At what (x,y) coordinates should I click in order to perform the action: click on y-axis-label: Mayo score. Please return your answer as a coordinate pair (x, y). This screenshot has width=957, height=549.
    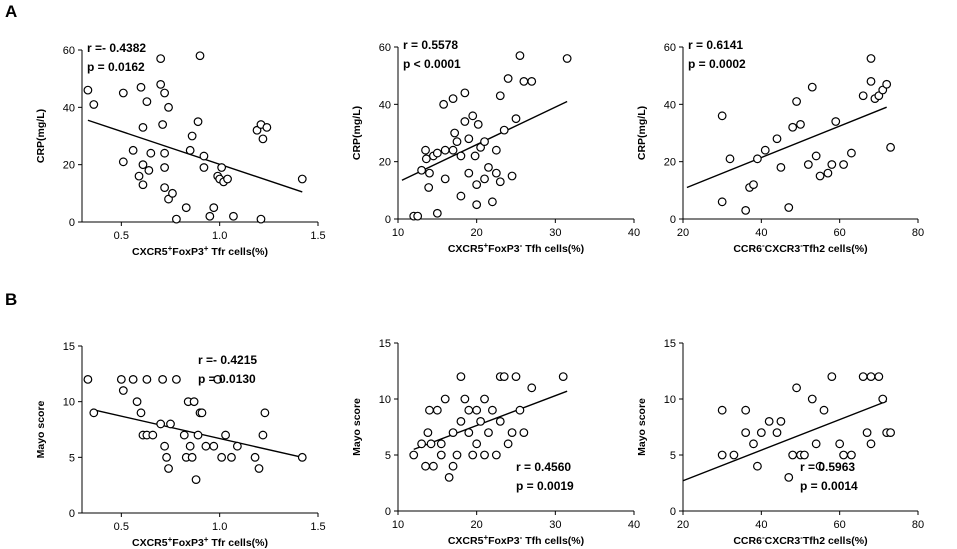
    Looking at the image, I should click on (642, 427).